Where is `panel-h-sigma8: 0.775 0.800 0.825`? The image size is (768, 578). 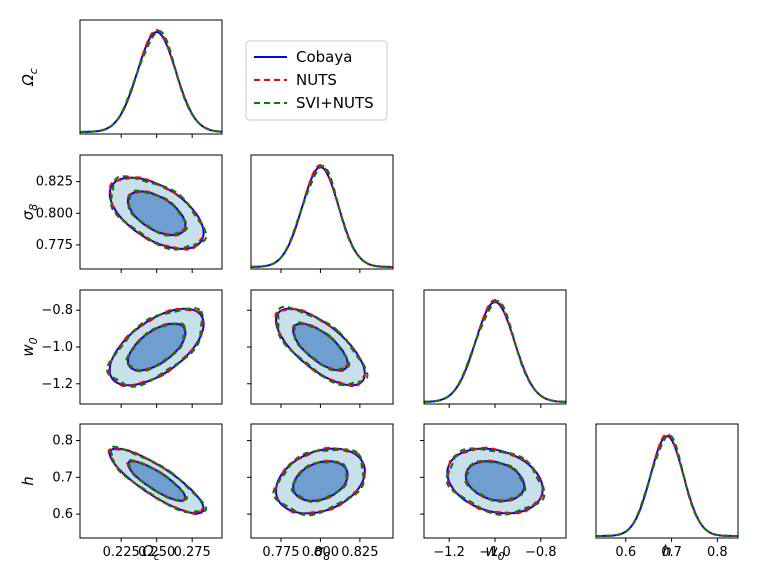
panel-h-sigma8: 0.775 0.800 0.825 is located at coordinates (320, 491).